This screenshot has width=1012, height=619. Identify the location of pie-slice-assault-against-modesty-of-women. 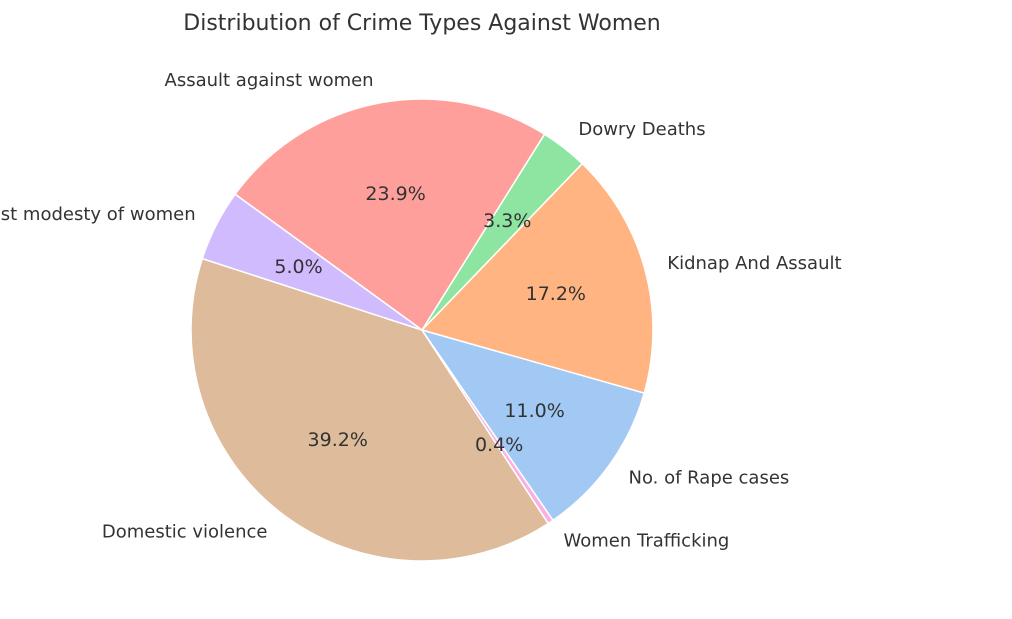
(312, 262).